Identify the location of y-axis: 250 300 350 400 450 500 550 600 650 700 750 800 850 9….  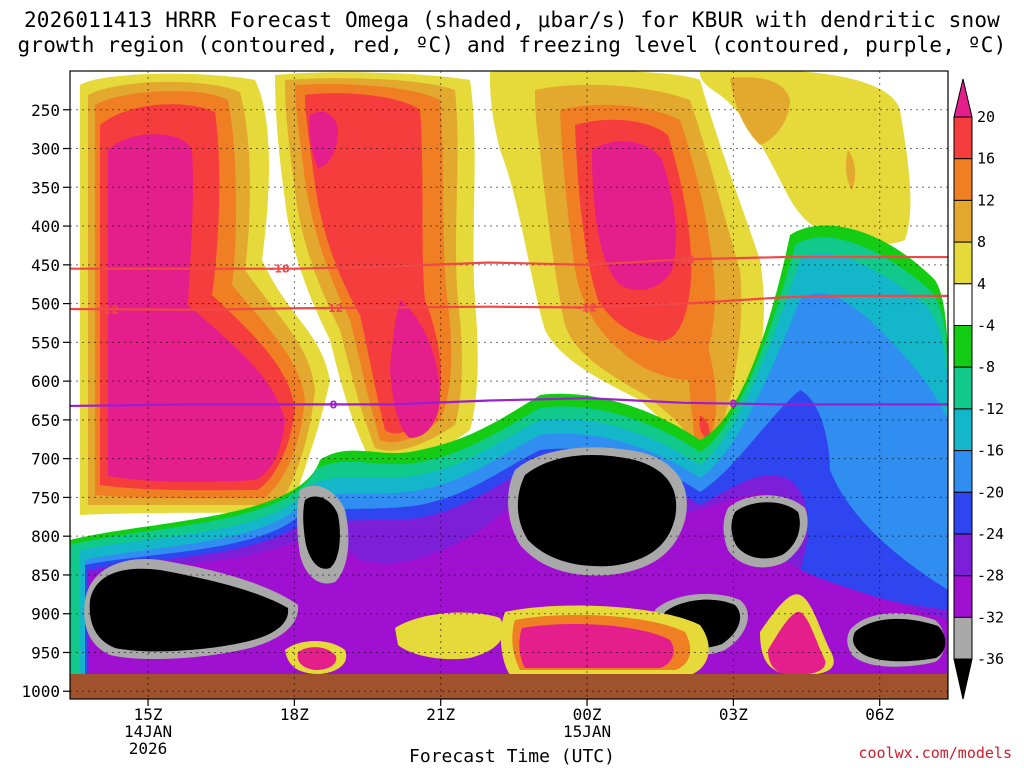
(45, 401).